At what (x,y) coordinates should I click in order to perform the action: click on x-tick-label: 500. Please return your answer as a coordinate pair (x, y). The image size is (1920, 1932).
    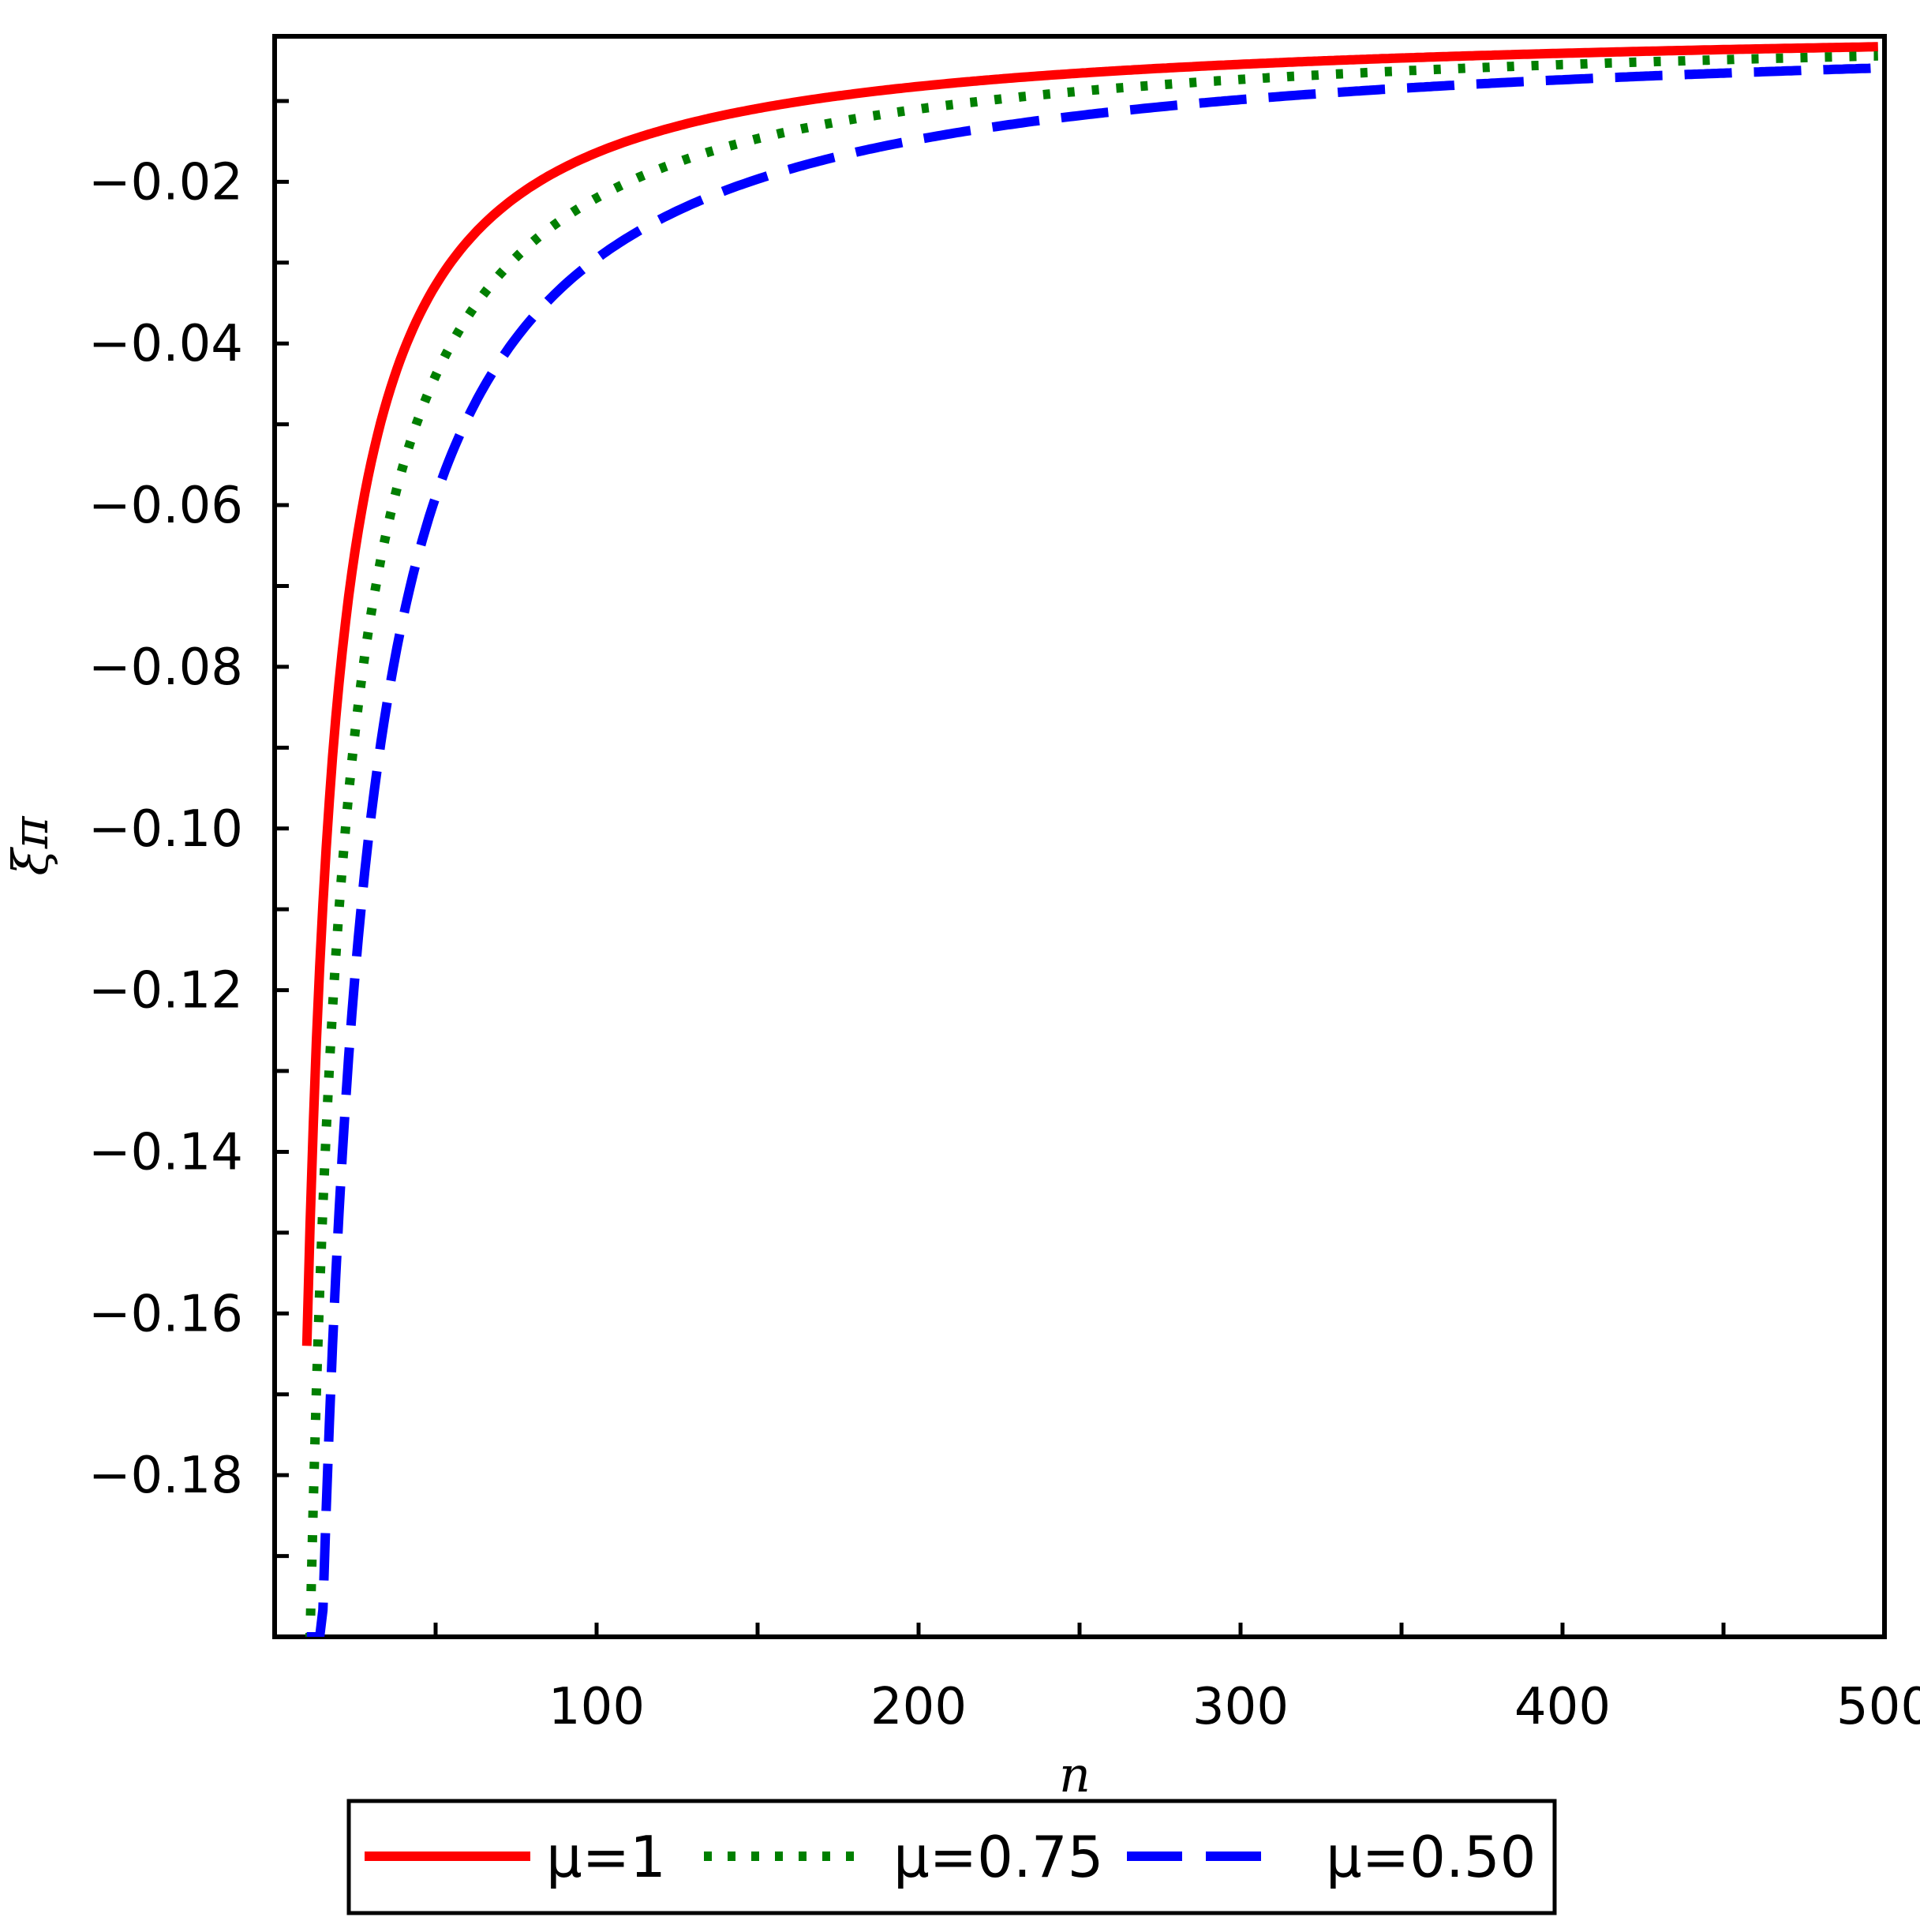
    Looking at the image, I should click on (1878, 1707).